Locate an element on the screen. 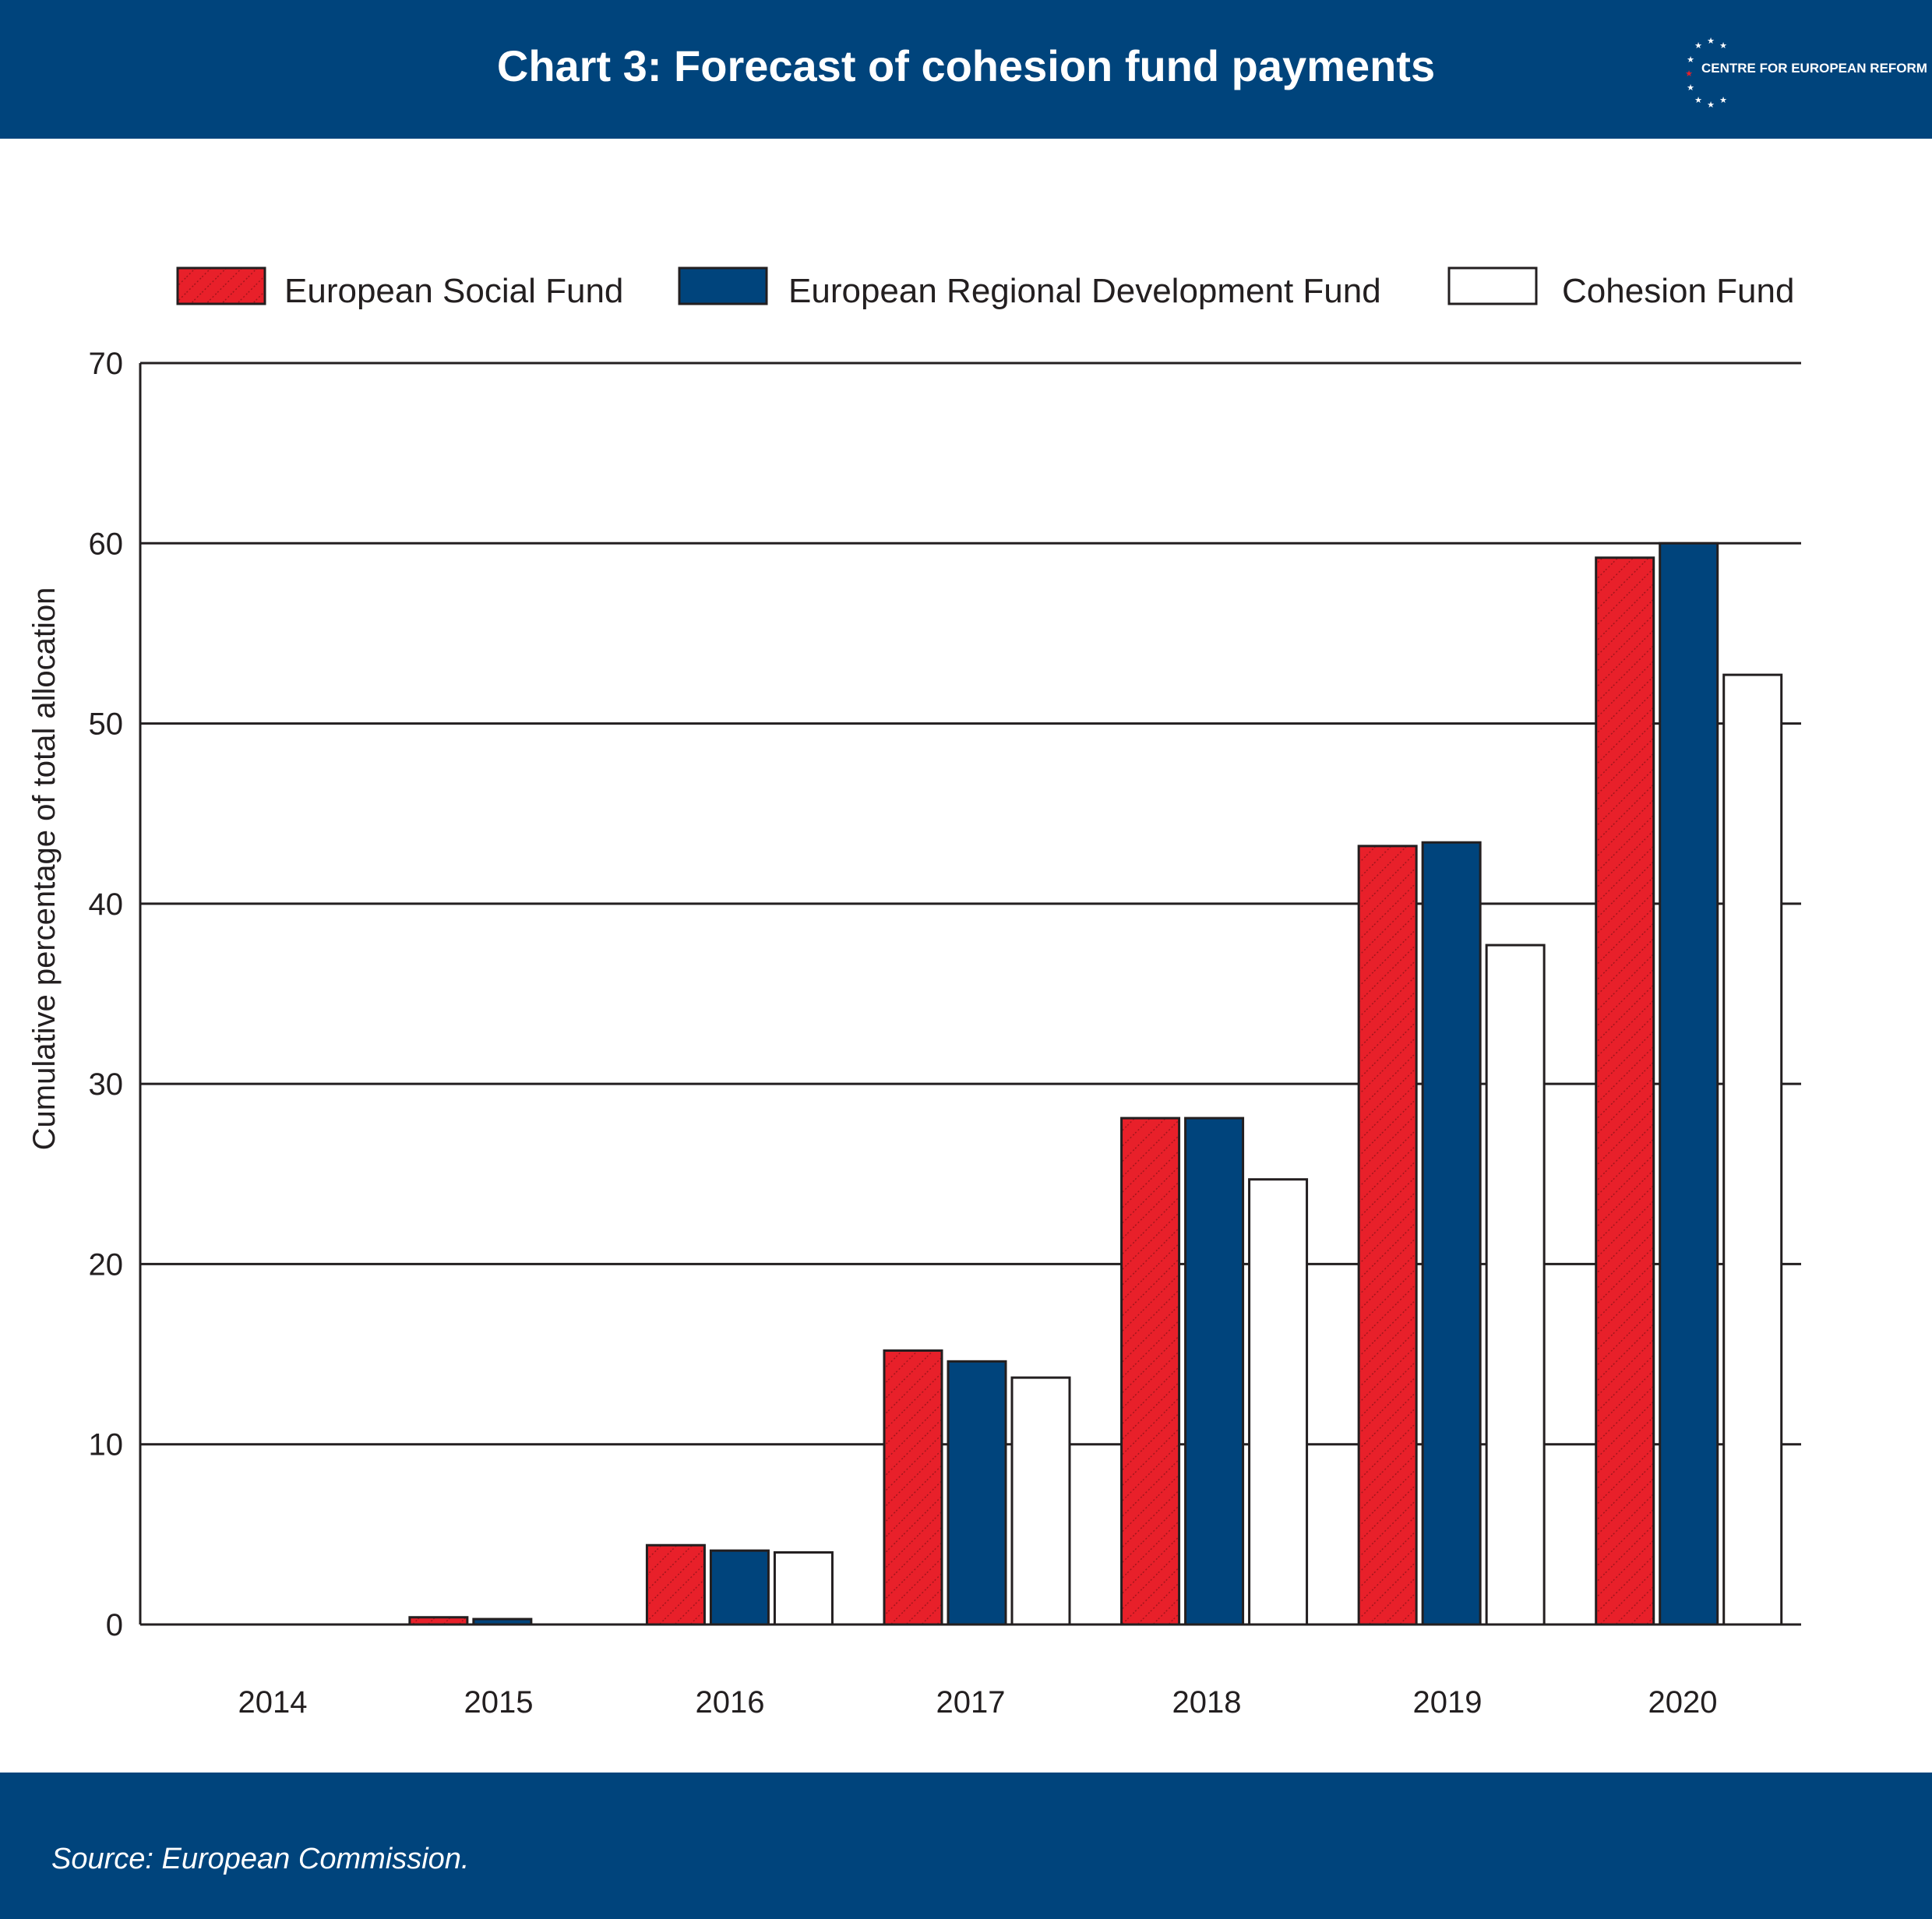 The width and height of the screenshot is (1932, 1919). y-tick-label: 70 is located at coordinates (106, 364).